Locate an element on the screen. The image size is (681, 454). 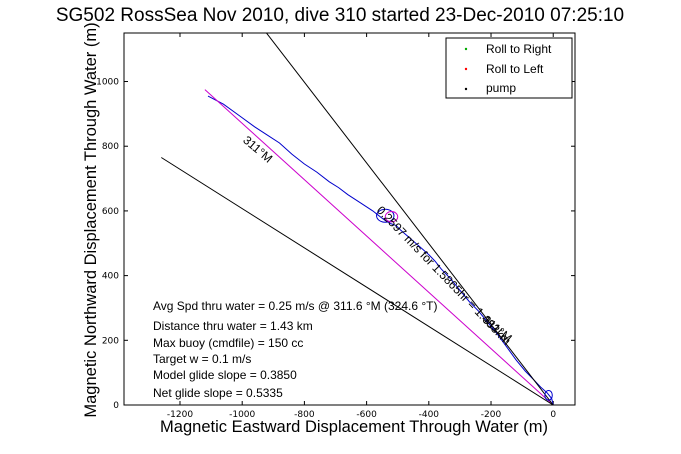
legend-label-roll-left: Roll to Left is located at coordinates (515, 69).